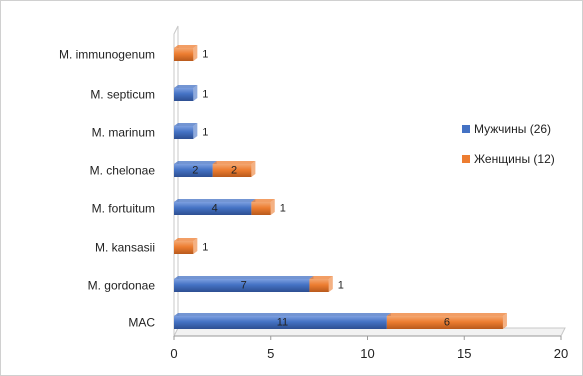 The image size is (583, 376). Describe the element at coordinates (173, 353) in the screenshot. I see `x-tick-label: 0` at that location.